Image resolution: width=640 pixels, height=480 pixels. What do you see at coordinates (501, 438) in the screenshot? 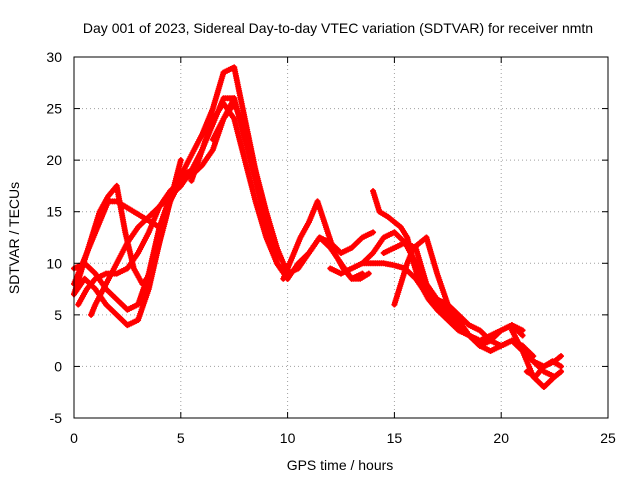
I see `x-tick-label: 20` at bounding box center [501, 438].